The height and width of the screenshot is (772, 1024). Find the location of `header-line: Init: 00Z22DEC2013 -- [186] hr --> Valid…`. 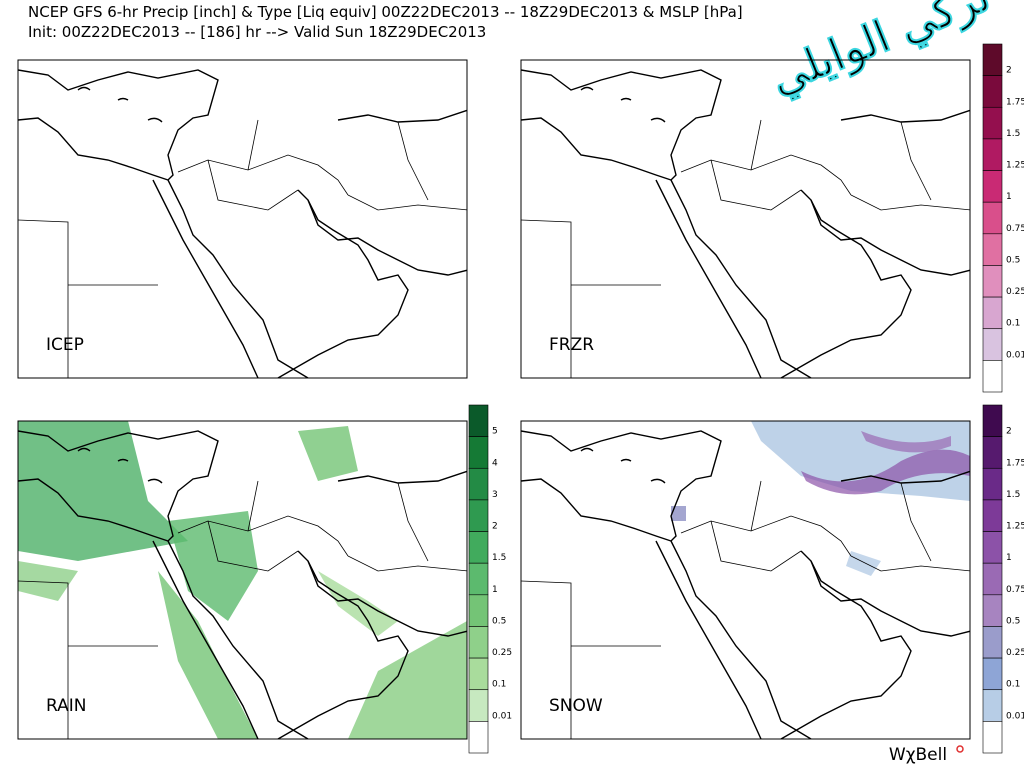

header-line: Init: 00Z22DEC2013 -- [186] hr --> Valid… is located at coordinates (257, 32).